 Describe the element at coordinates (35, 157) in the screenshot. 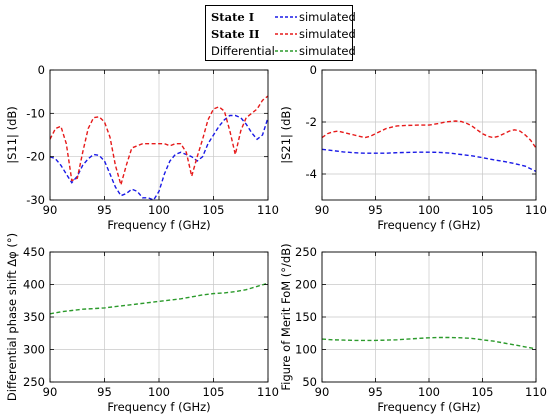

I see `y-tick-label: -20` at that location.